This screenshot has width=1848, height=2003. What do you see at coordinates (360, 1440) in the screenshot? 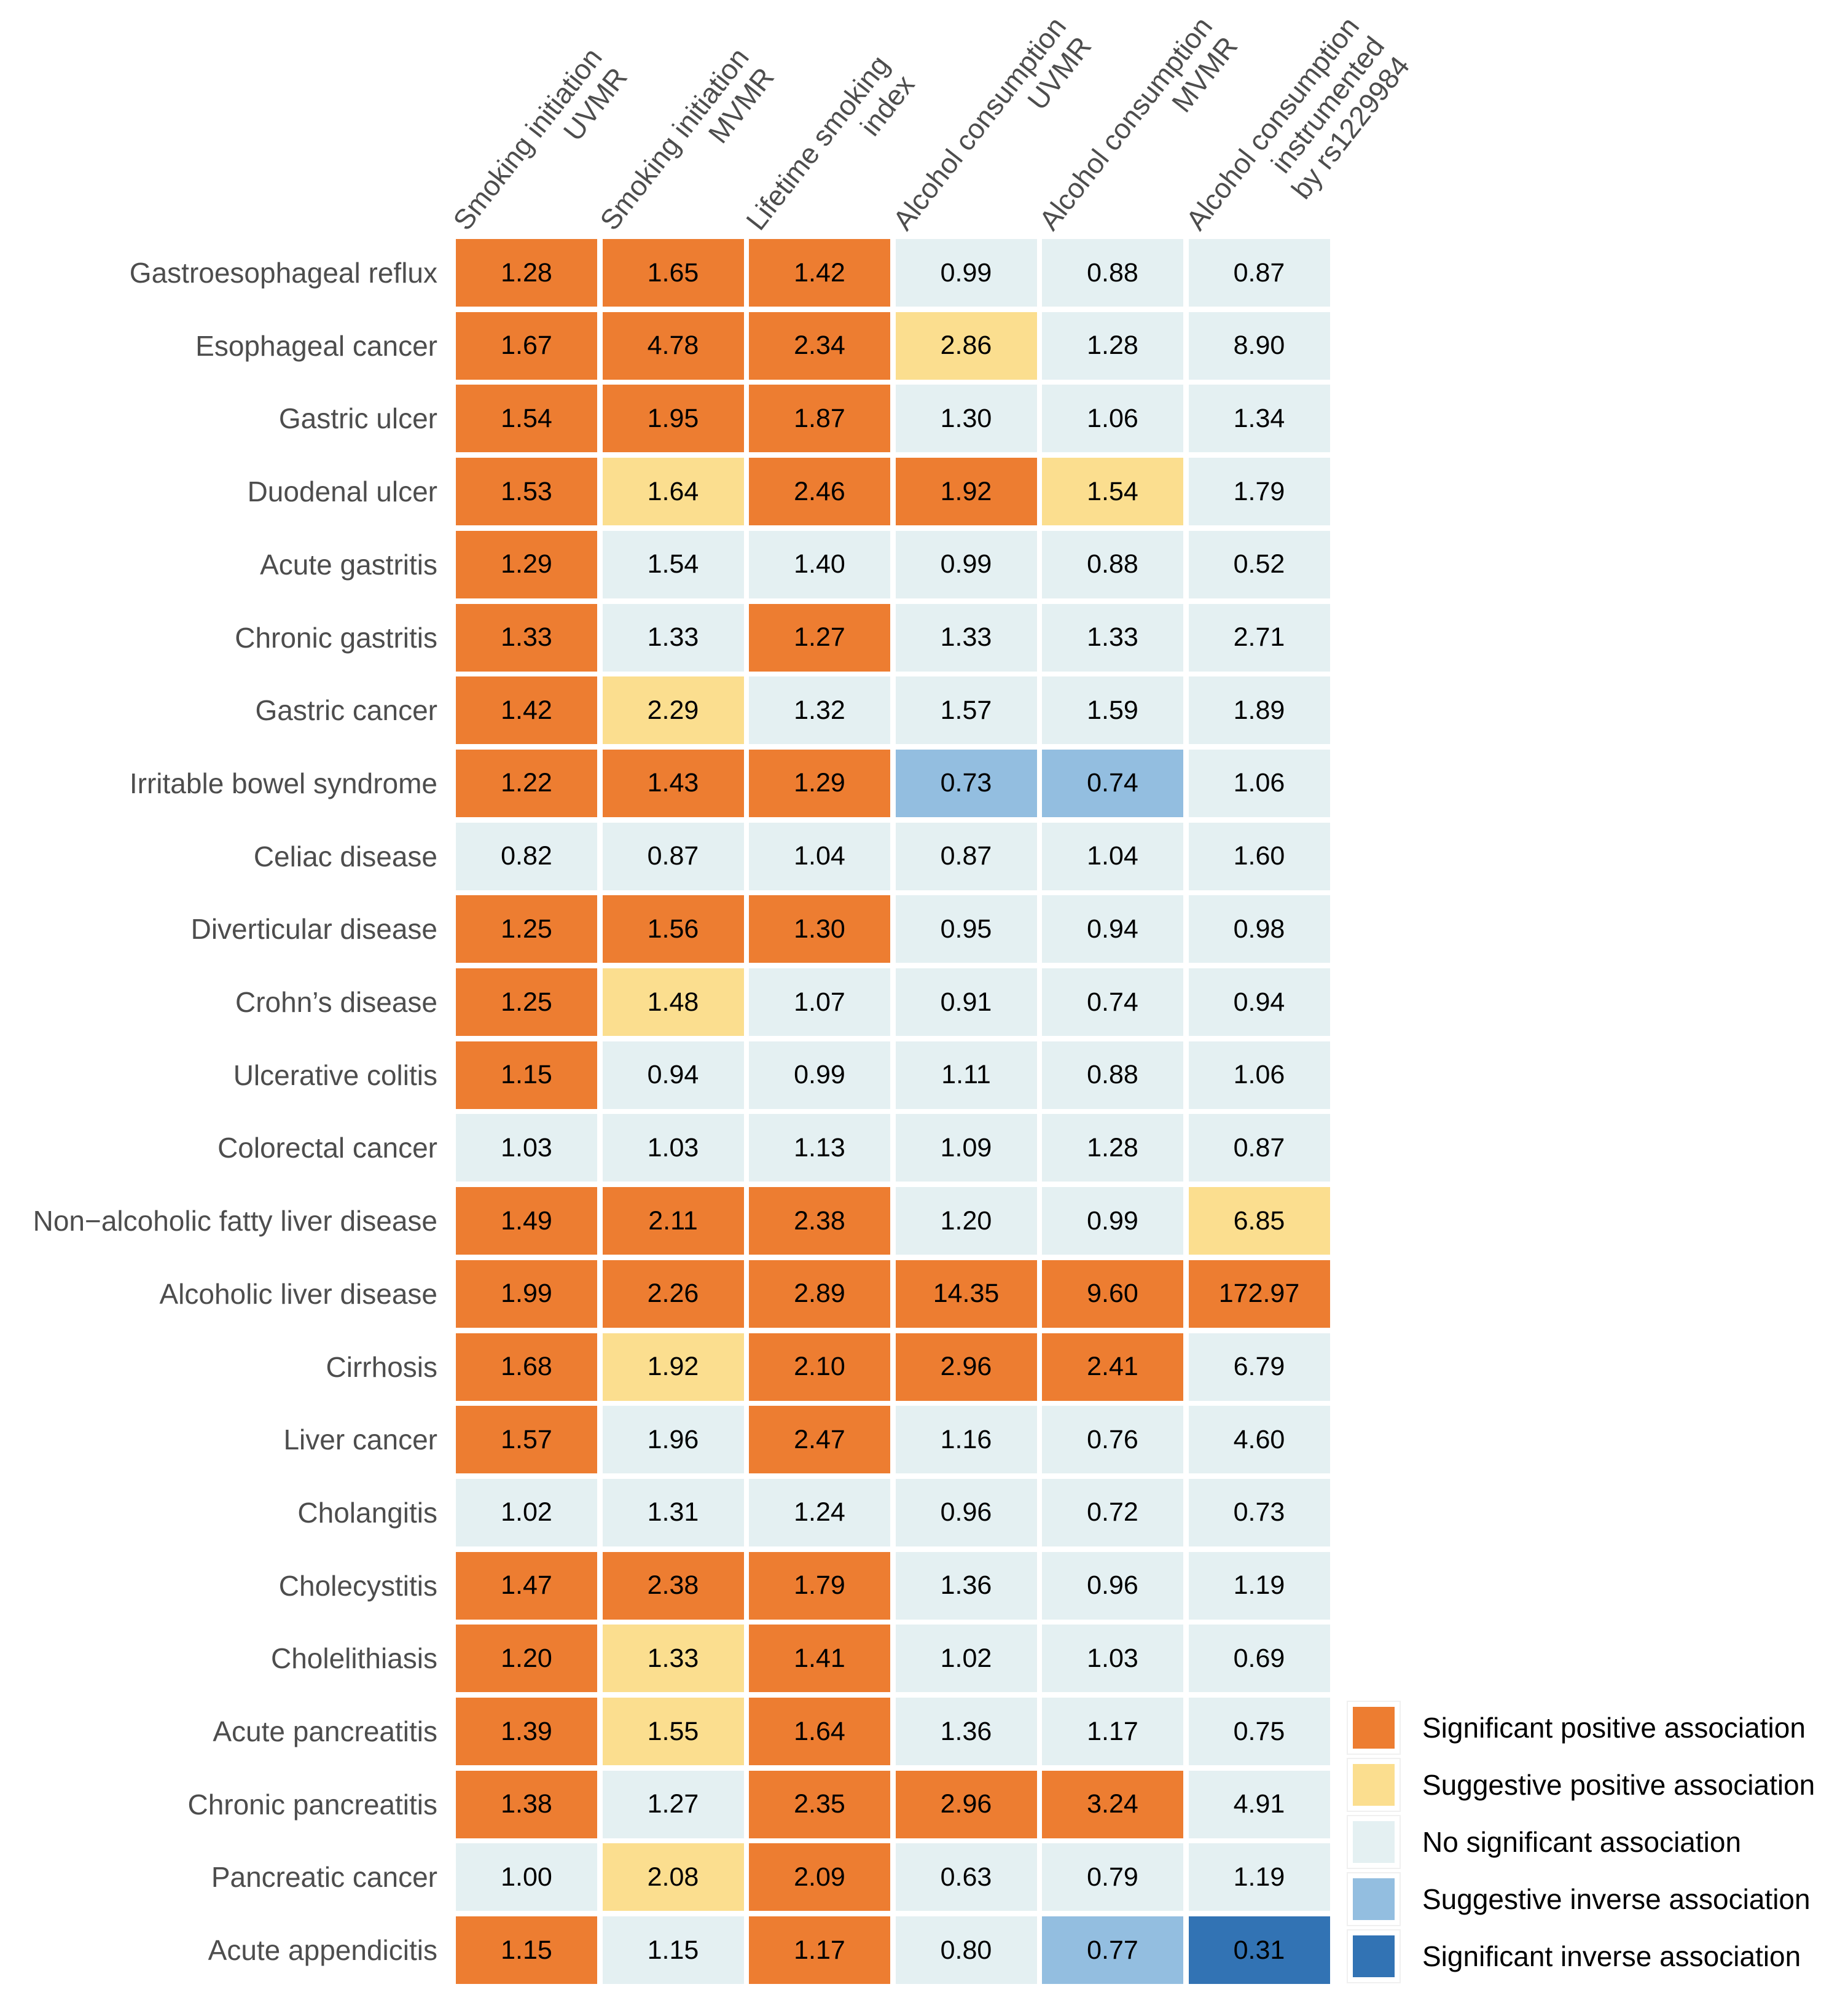
I see `row-label: Liver cancer` at bounding box center [360, 1440].